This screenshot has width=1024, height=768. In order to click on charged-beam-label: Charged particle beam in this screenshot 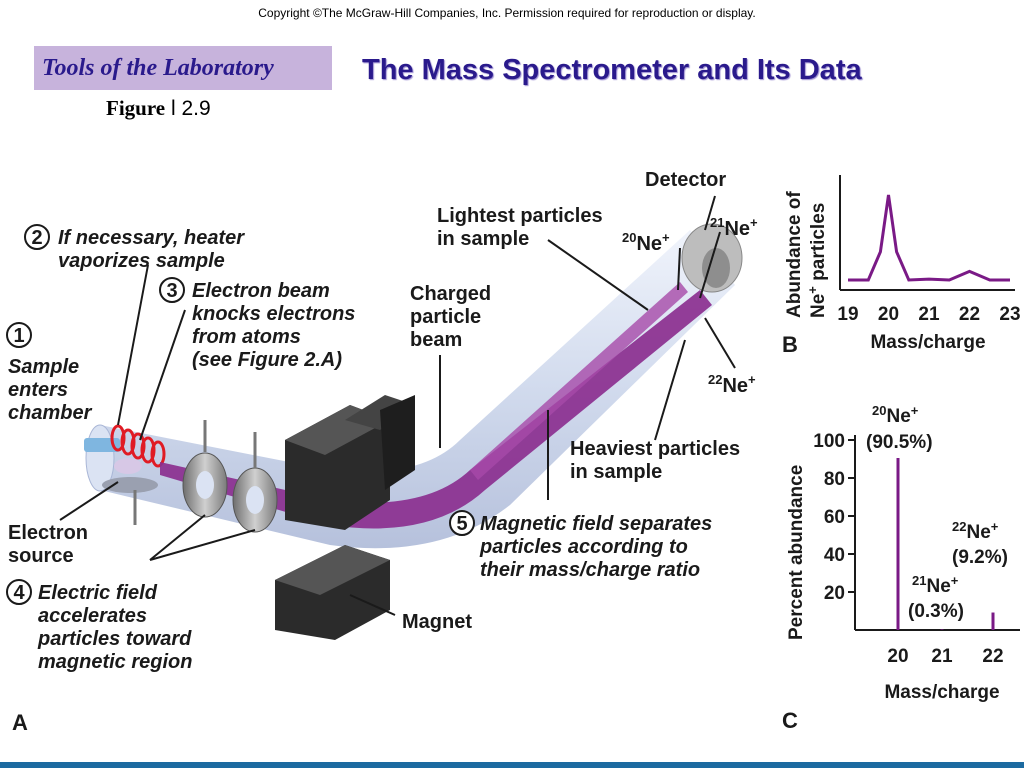, I will do `click(450, 317)`.